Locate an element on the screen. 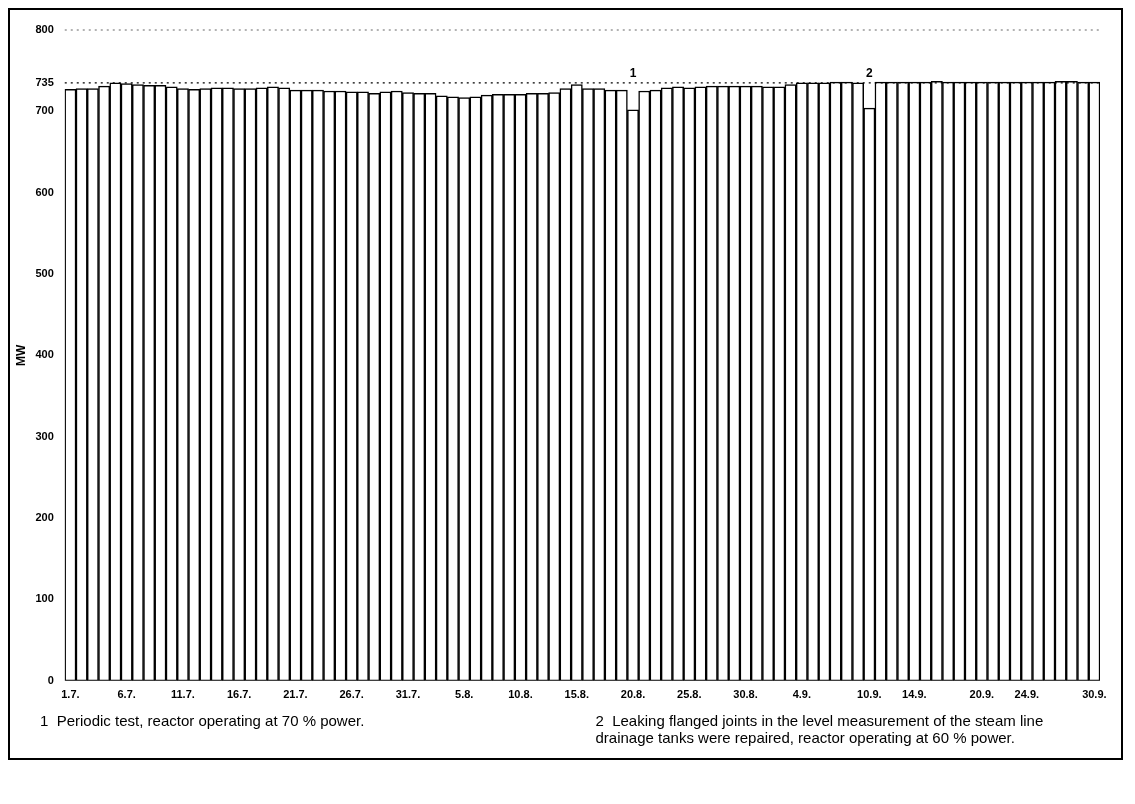  x-tick-label: 25.8. is located at coordinates (689, 694).